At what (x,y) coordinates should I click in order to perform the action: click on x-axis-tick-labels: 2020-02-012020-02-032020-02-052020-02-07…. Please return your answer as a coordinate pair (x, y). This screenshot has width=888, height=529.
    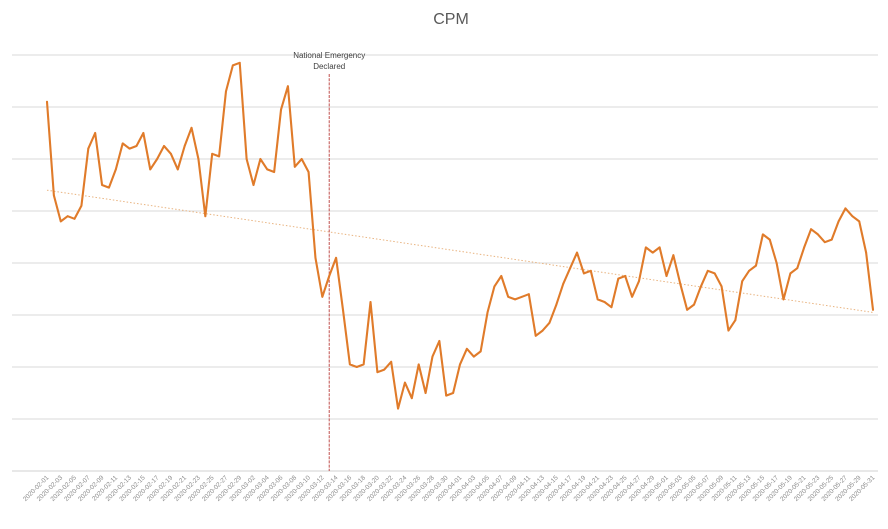
    Looking at the image, I should click on (449, 488).